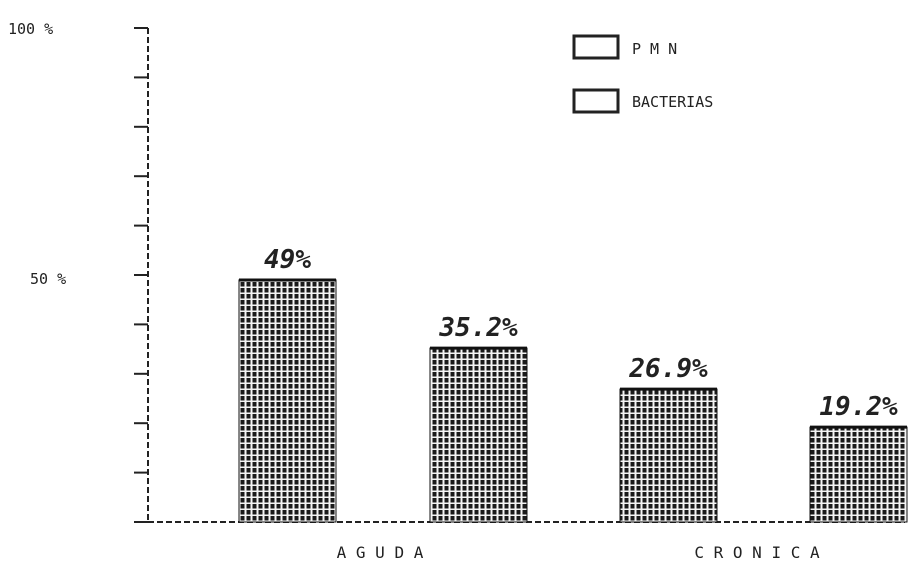  What do you see at coordinates (478, 328) in the screenshot?
I see `bar-value-label-1: 35.2%` at bounding box center [478, 328].